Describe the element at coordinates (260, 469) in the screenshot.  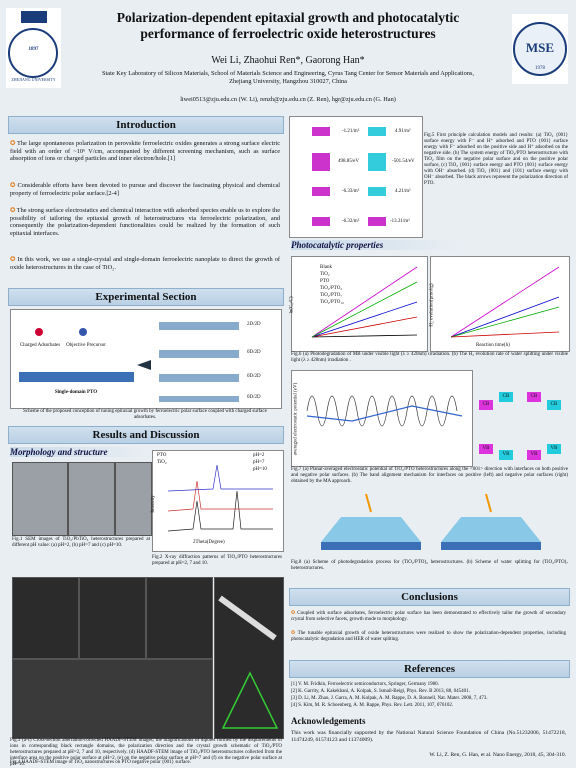
I see `legend-item: pH=10` at that location.